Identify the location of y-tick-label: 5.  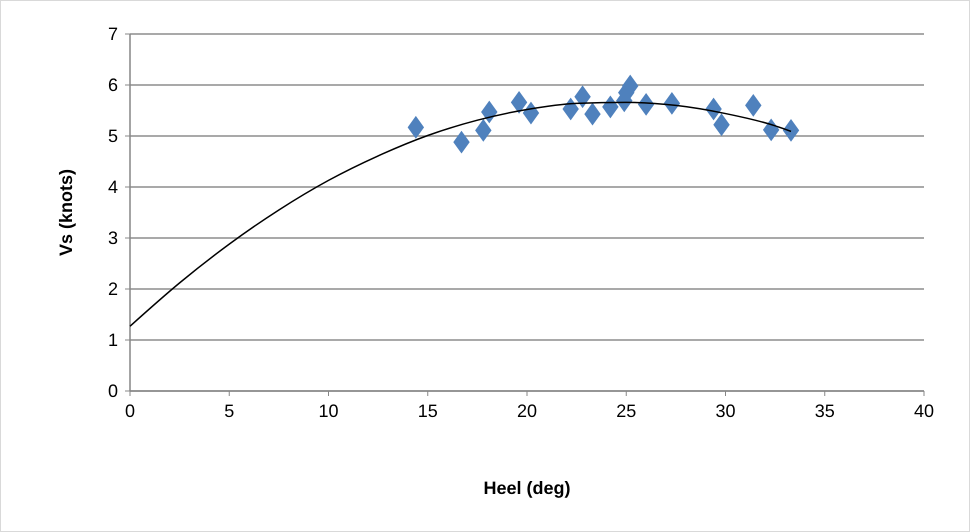
(113, 136).